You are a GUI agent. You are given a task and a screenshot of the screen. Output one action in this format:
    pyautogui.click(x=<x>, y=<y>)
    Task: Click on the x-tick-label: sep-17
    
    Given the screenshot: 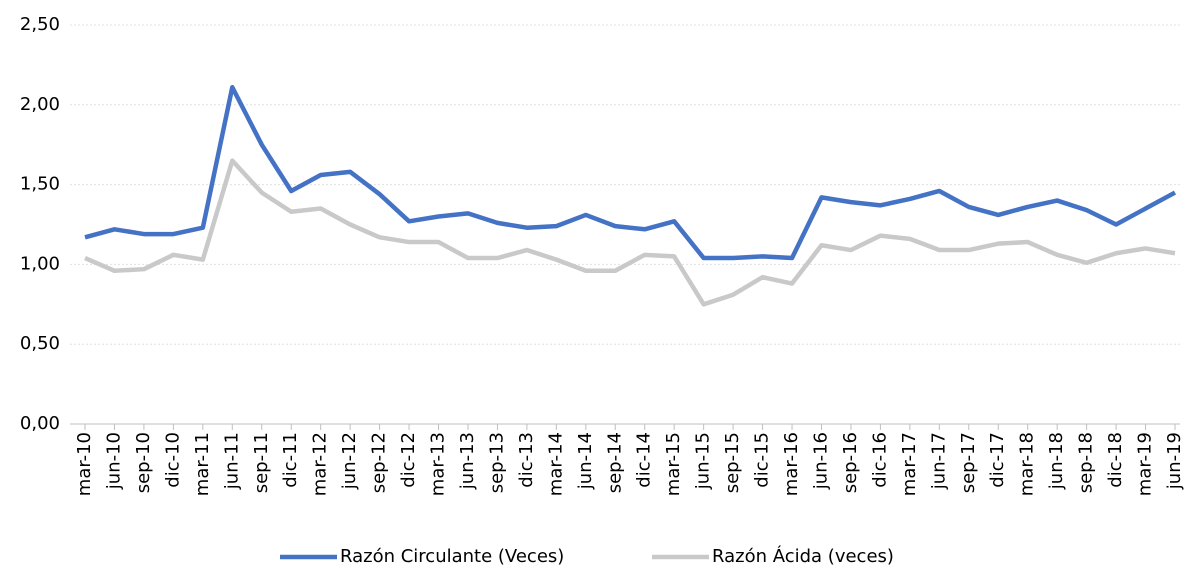 What is the action you would take?
    pyautogui.click(x=968, y=462)
    